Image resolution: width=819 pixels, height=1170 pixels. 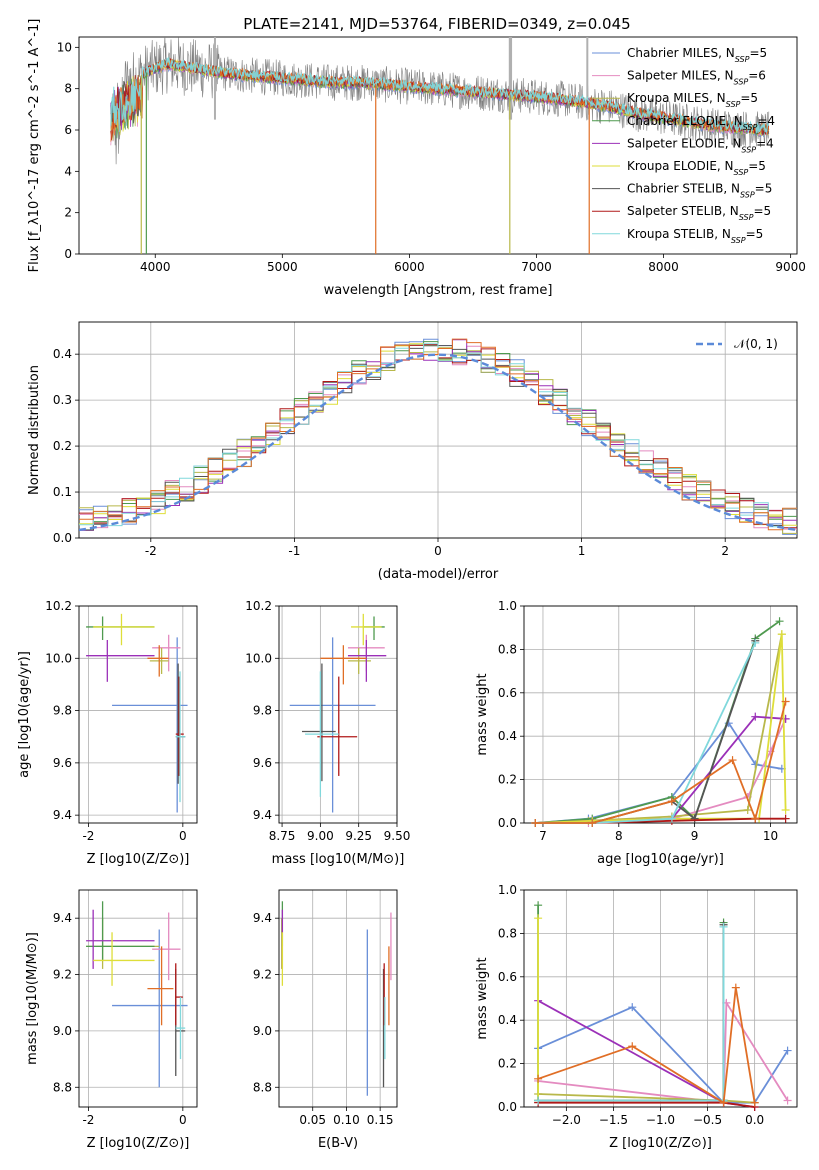 I want to click on y-tick-label: 0.1, so click(x=62, y=492).